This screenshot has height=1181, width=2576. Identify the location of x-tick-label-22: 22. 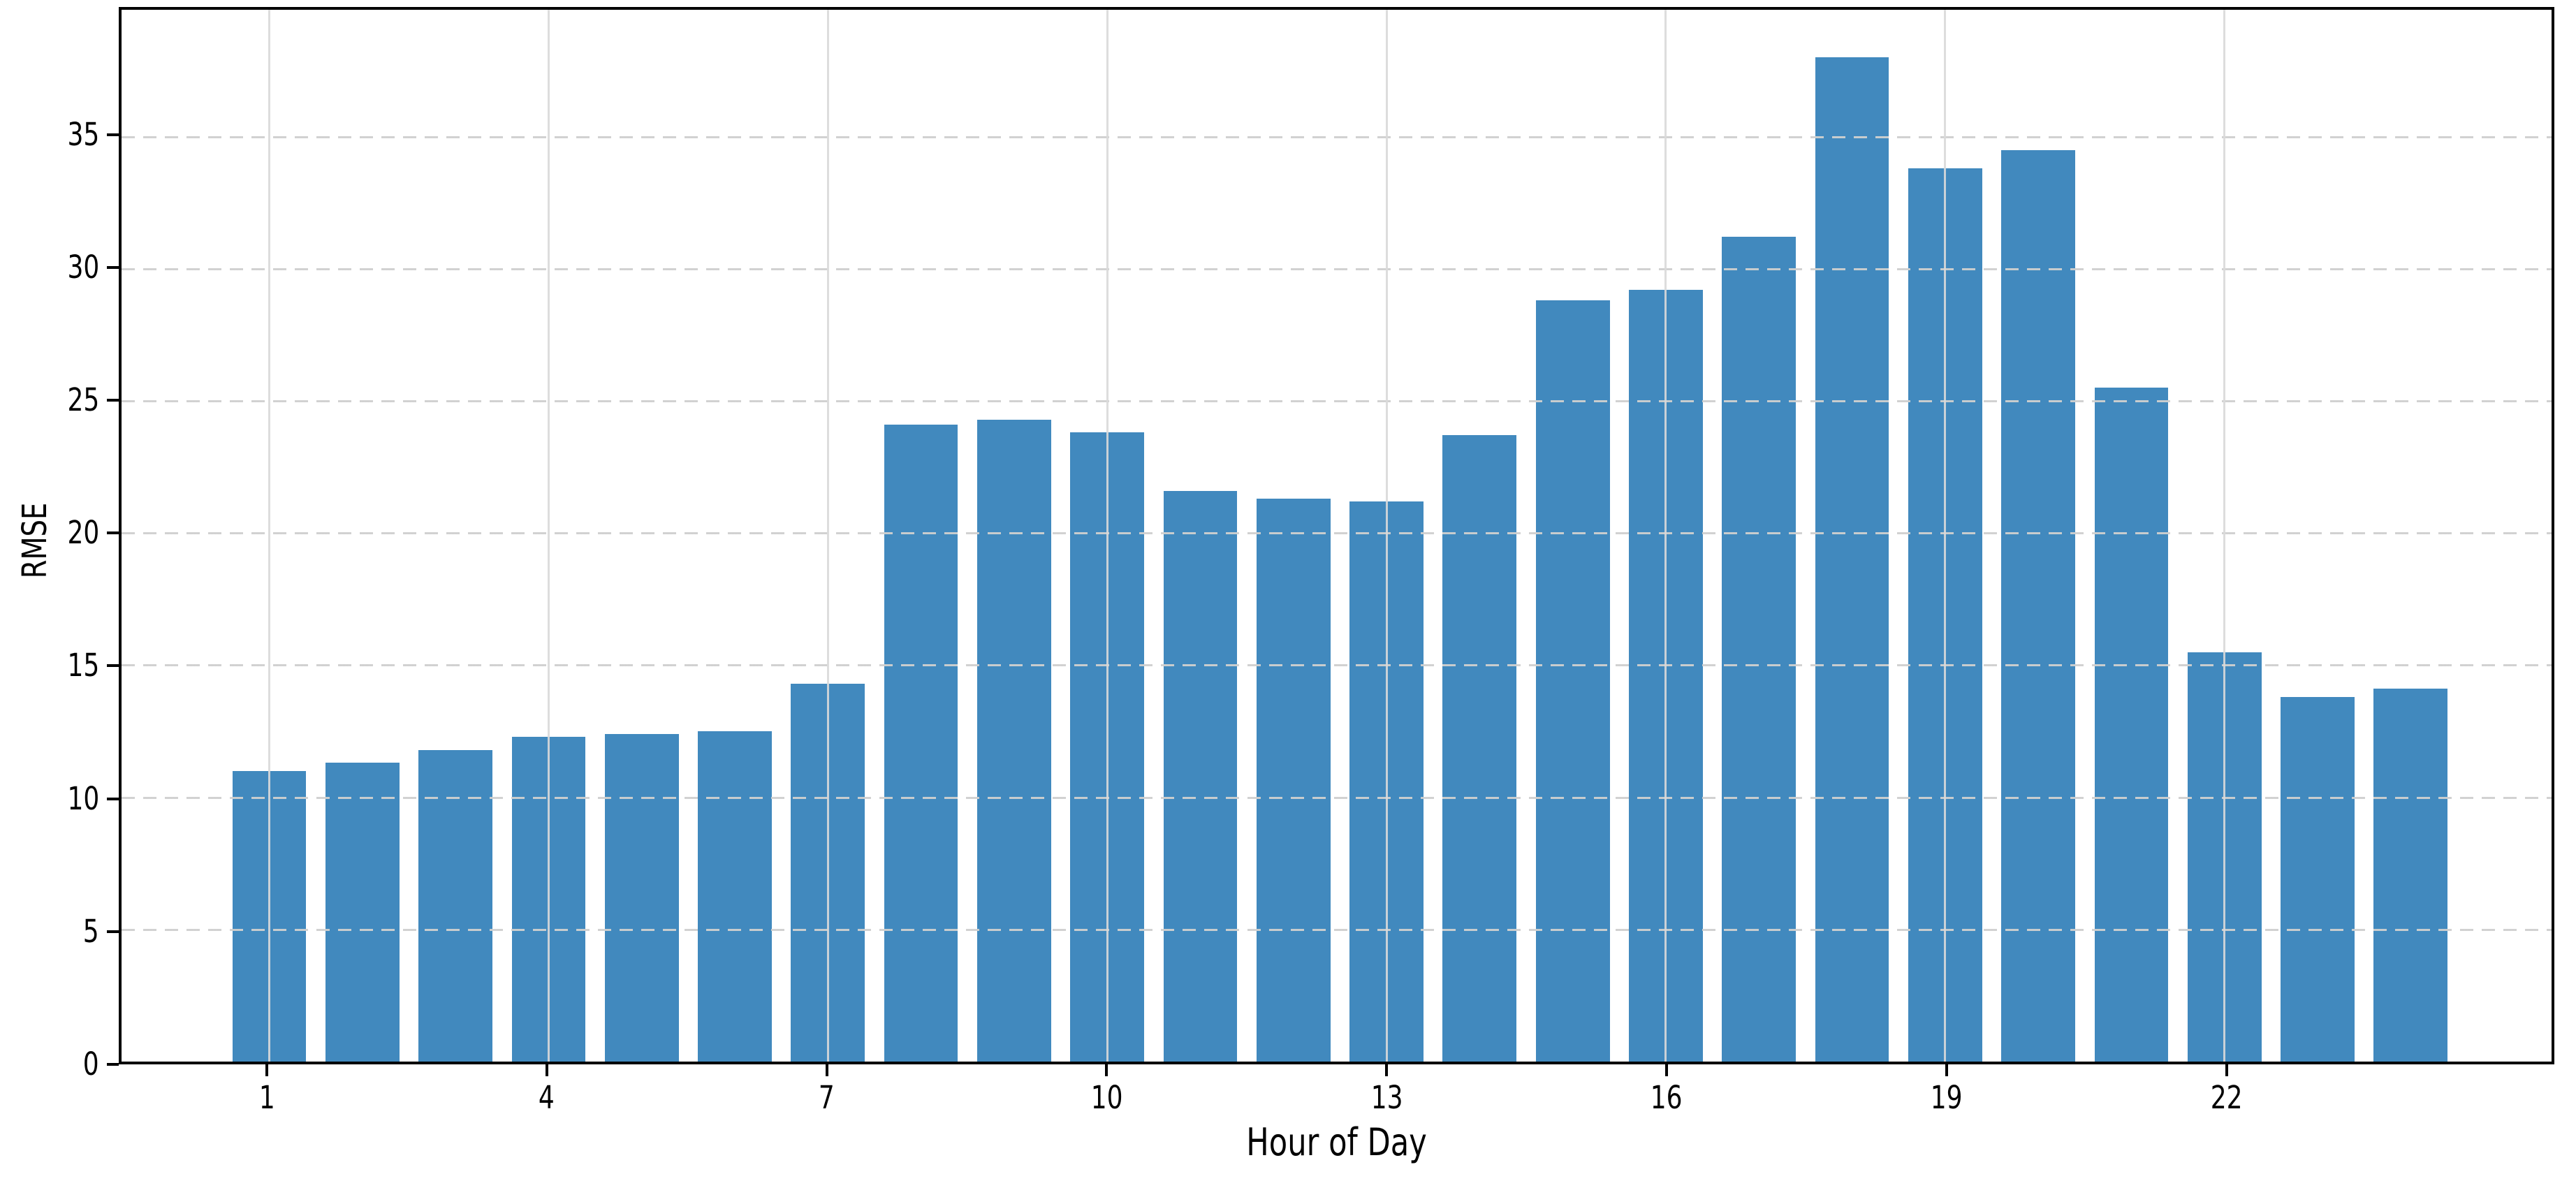
(2226, 1097).